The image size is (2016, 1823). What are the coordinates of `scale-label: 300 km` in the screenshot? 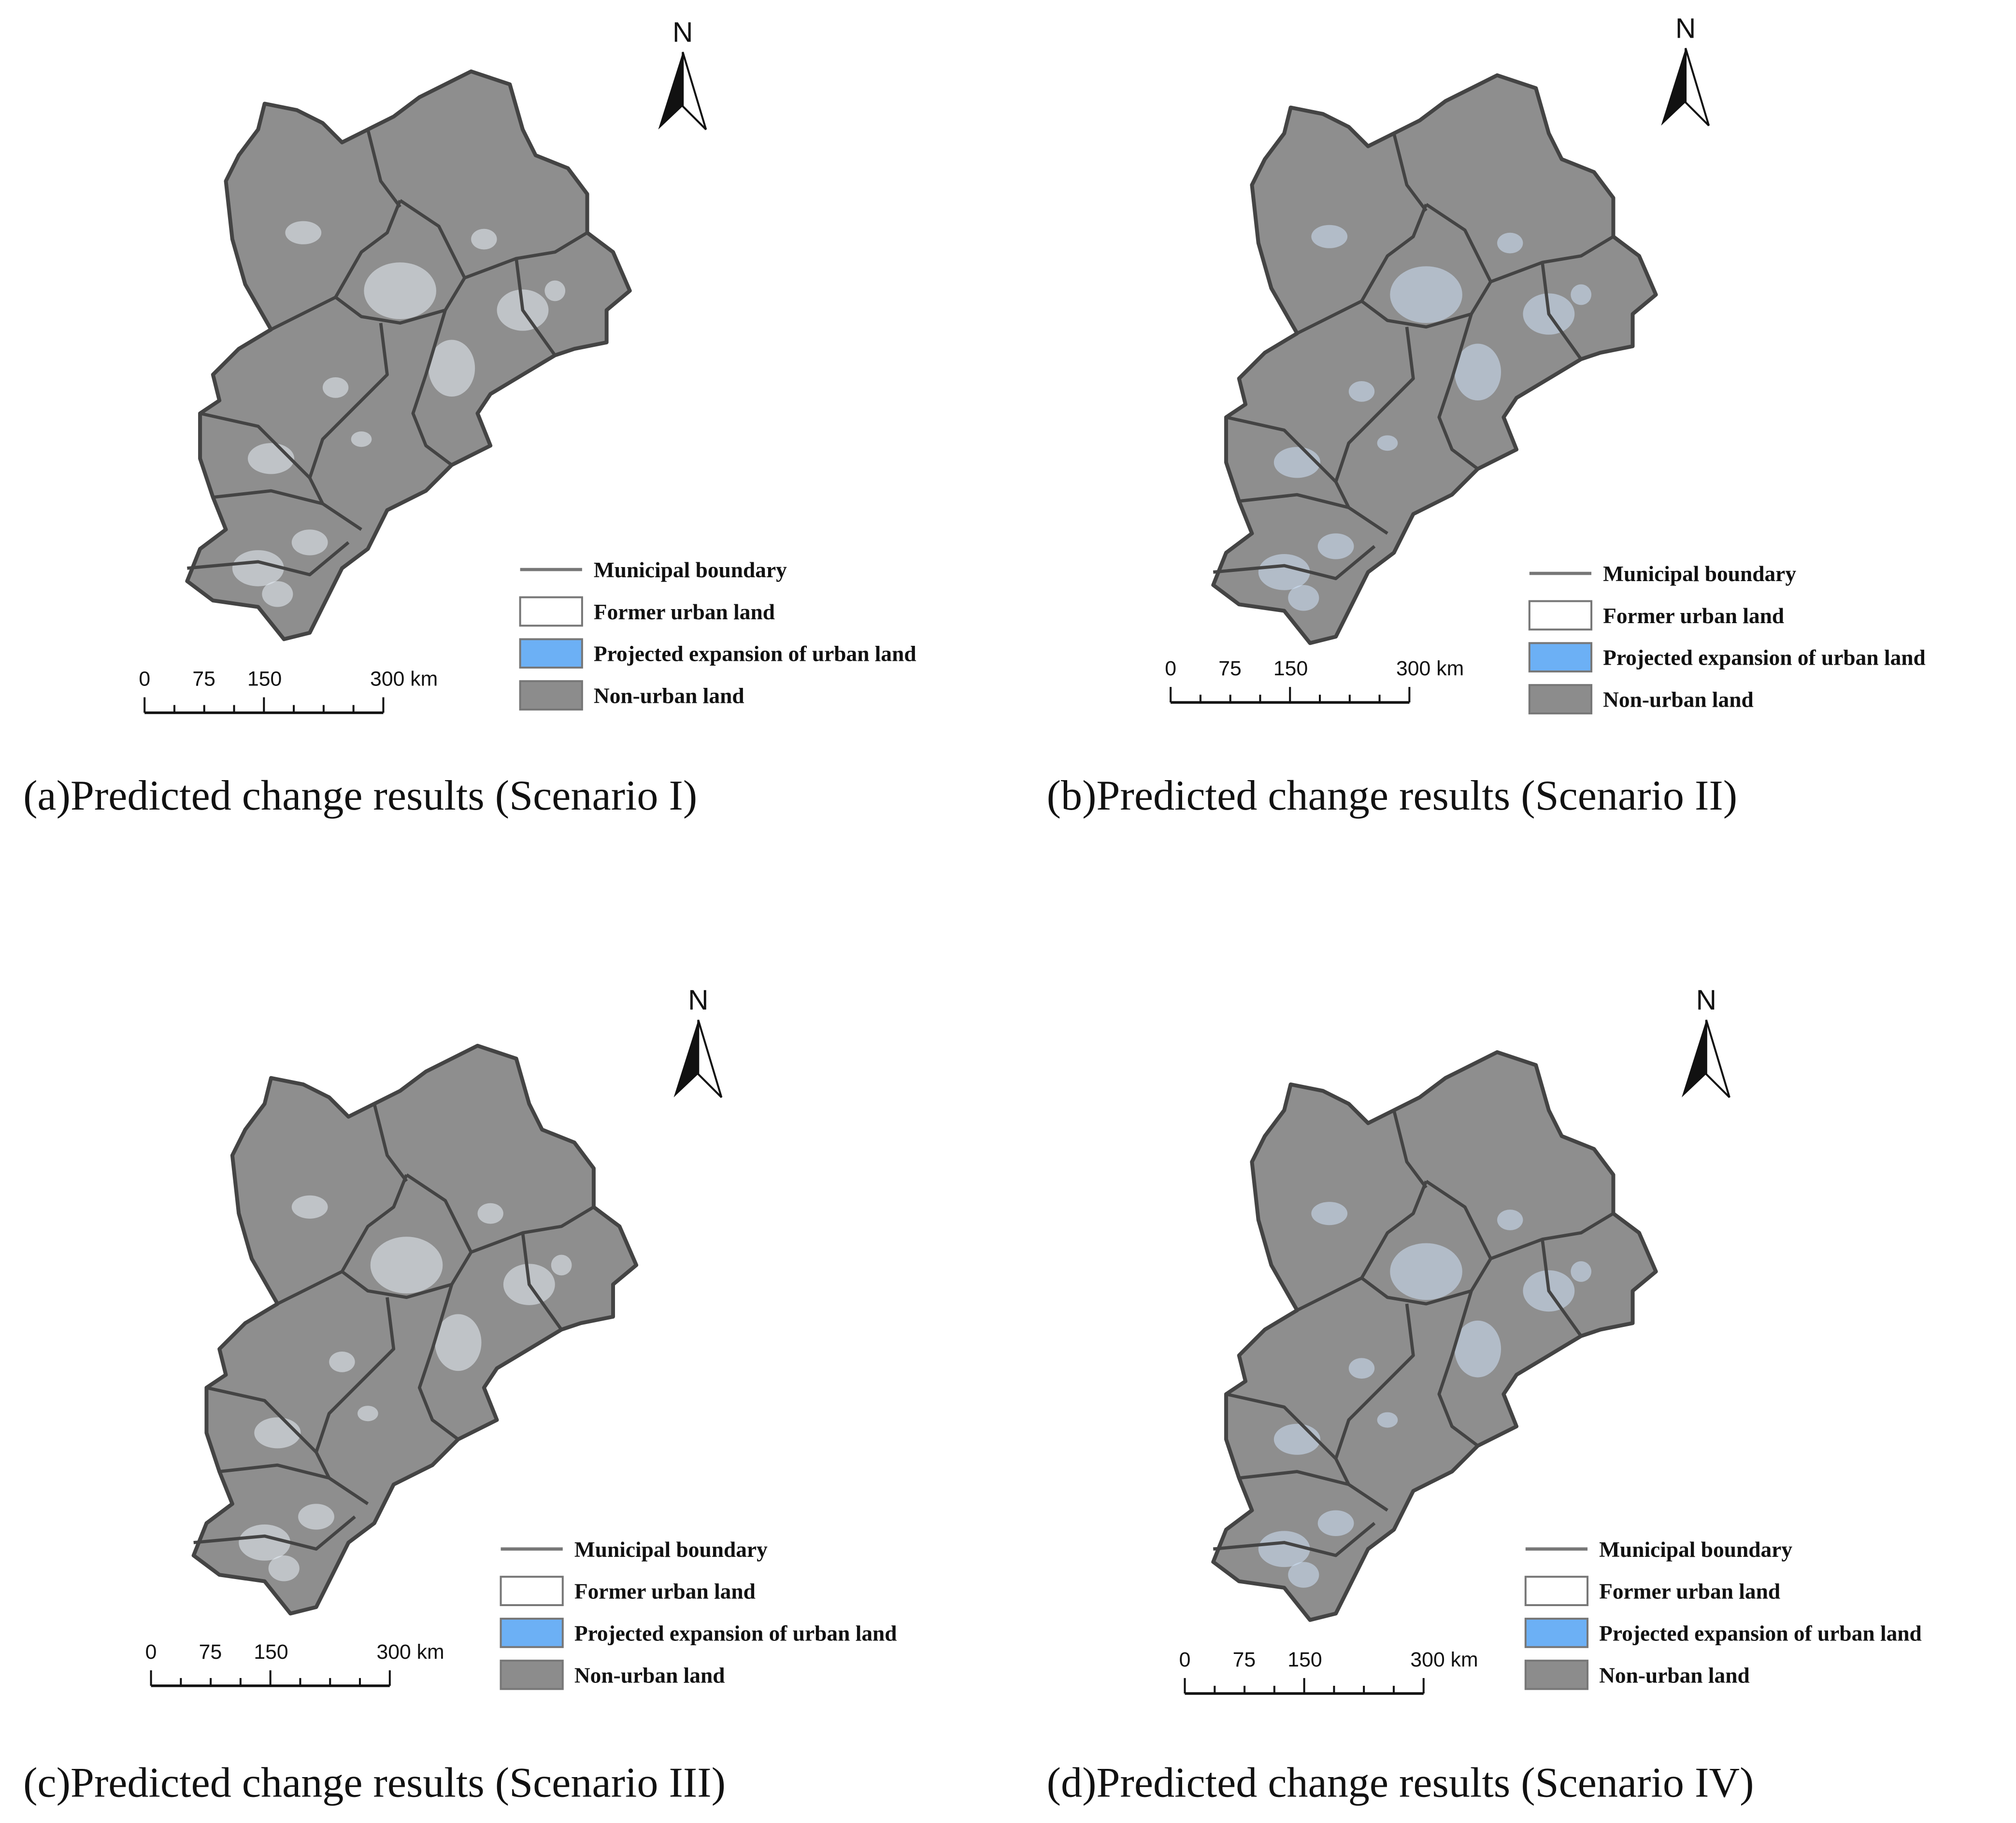 It's located at (404, 678).